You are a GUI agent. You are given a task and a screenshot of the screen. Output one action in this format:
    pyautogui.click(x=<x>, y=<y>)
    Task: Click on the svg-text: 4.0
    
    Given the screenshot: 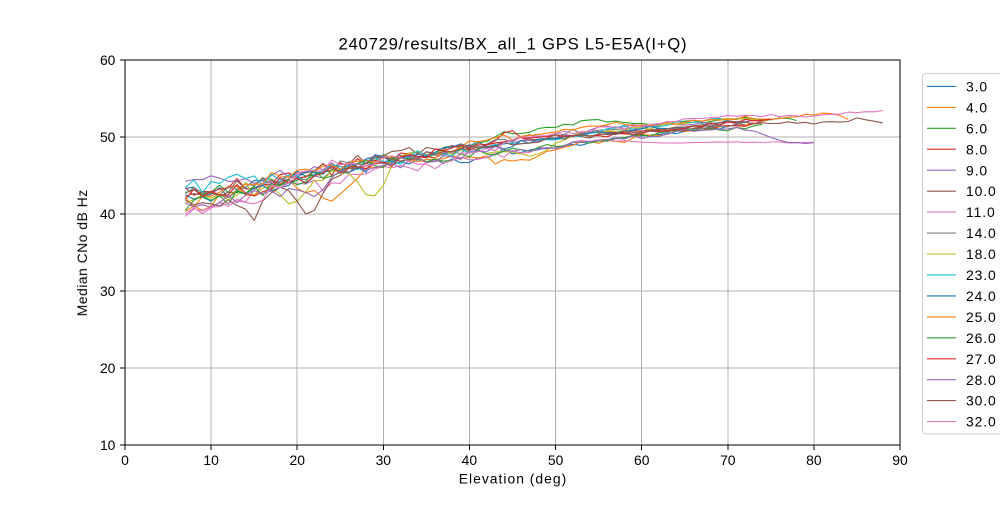 What is the action you would take?
    pyautogui.click(x=977, y=107)
    